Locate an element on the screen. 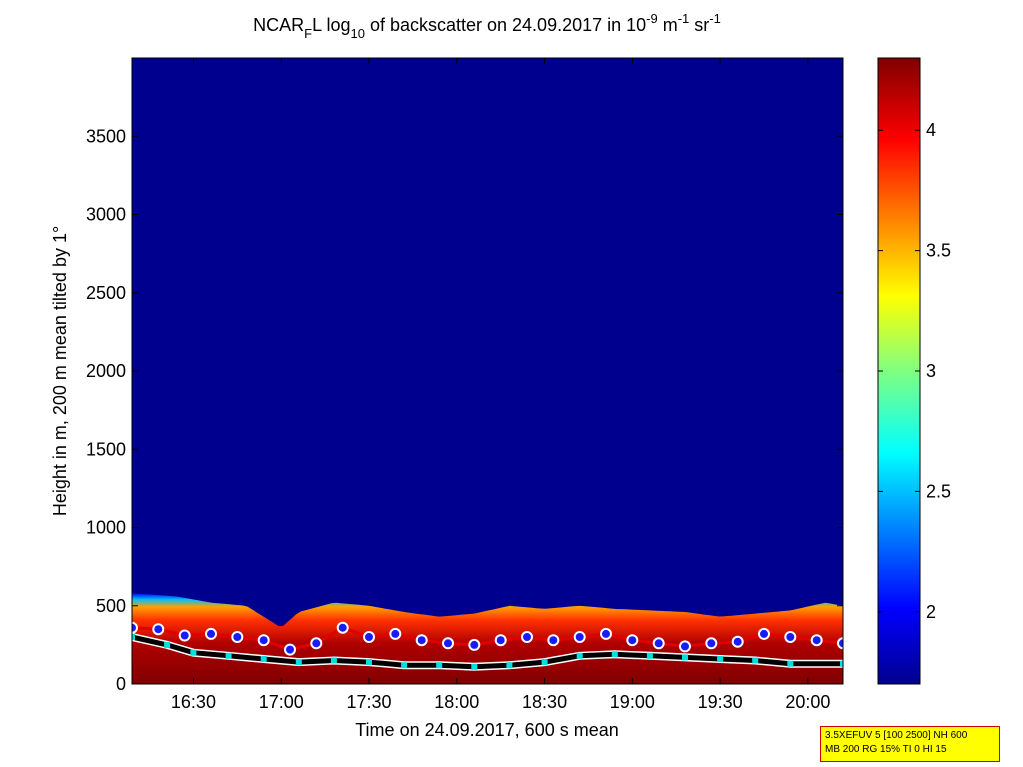  colorbar-tick-label: 2.5 is located at coordinates (938, 491).